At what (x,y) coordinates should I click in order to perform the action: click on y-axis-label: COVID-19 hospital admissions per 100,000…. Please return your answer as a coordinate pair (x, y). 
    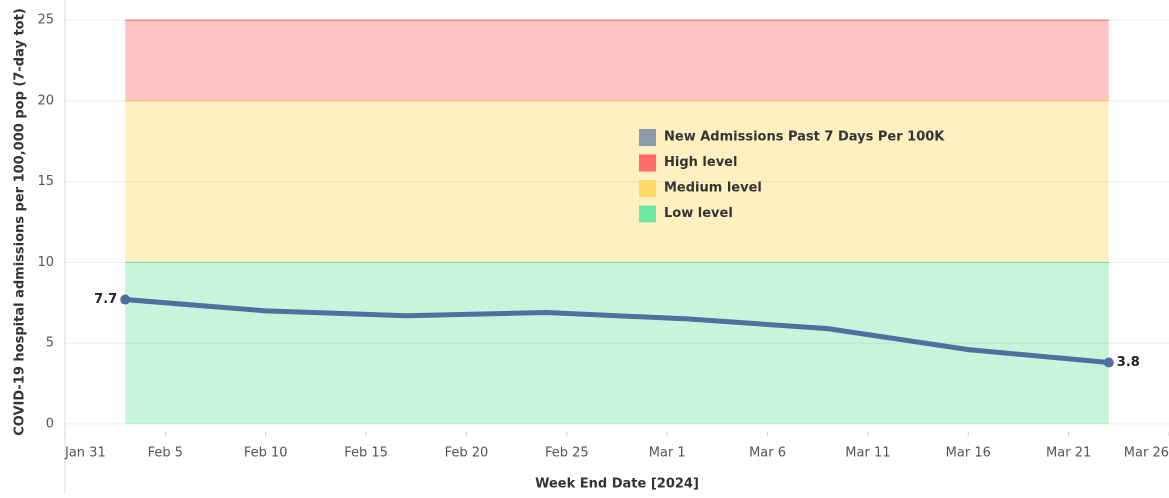
    Looking at the image, I should click on (20, 222).